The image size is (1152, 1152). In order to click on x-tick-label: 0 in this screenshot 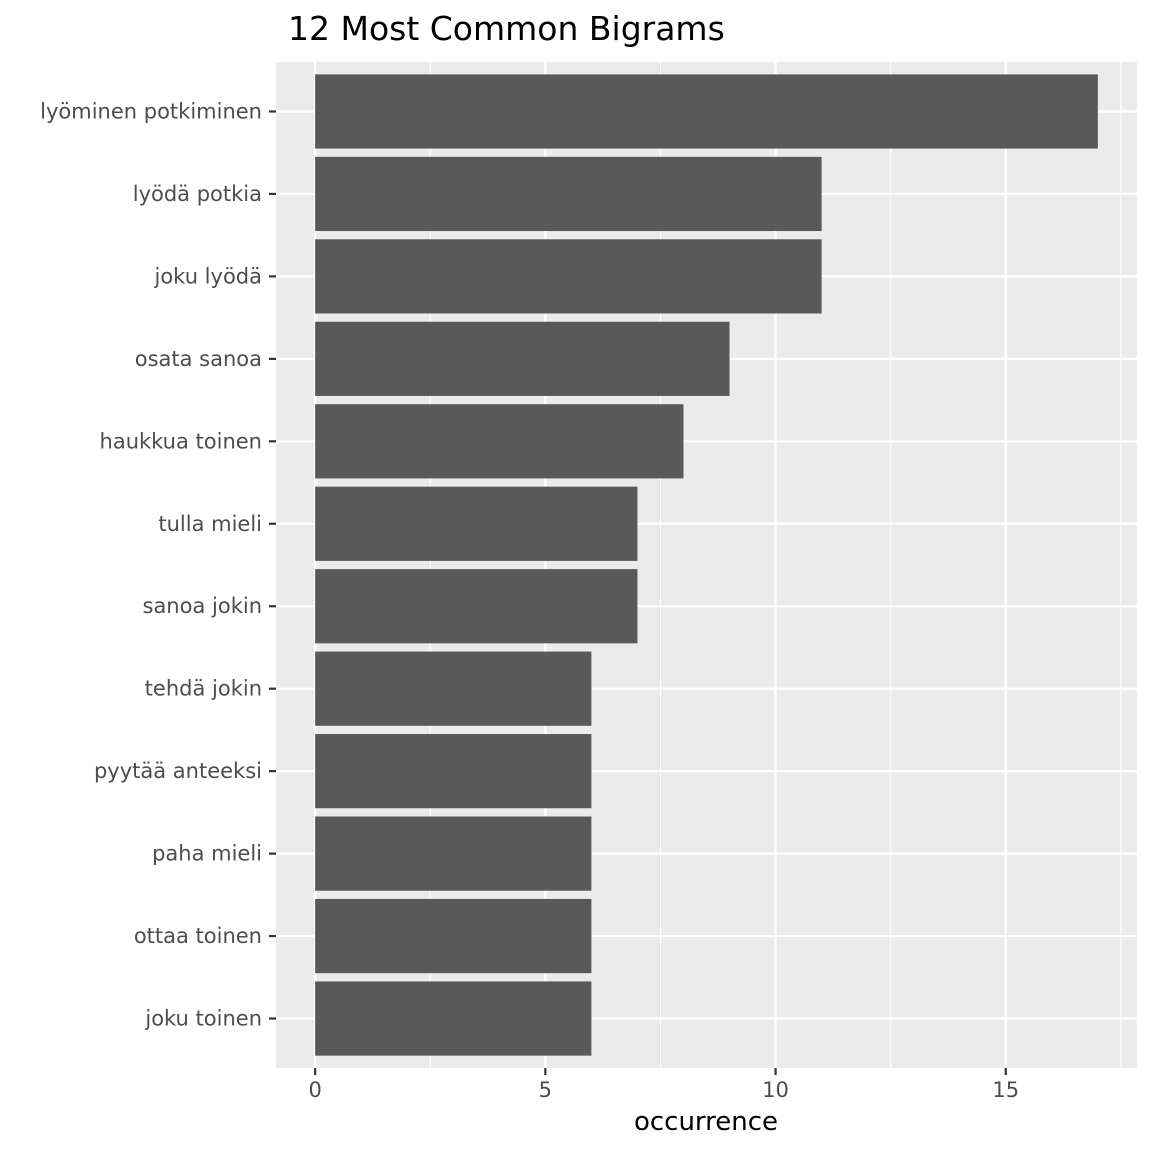, I will do `click(314, 1090)`.